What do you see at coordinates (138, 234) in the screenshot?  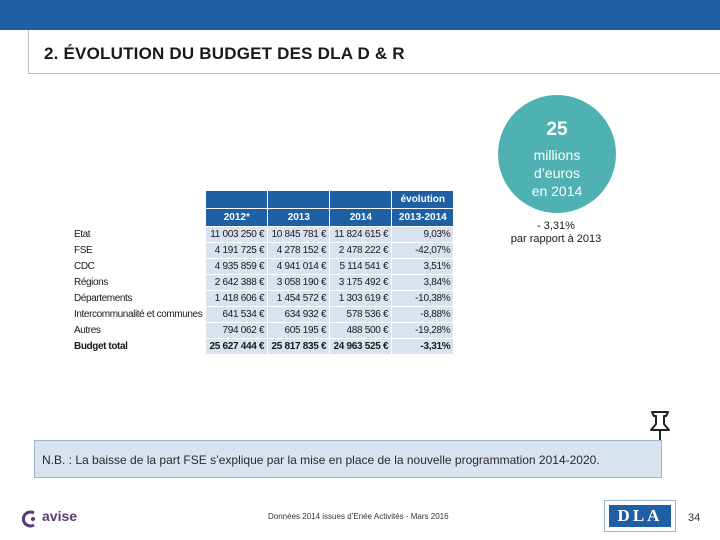 I see `row-label: Etat` at bounding box center [138, 234].